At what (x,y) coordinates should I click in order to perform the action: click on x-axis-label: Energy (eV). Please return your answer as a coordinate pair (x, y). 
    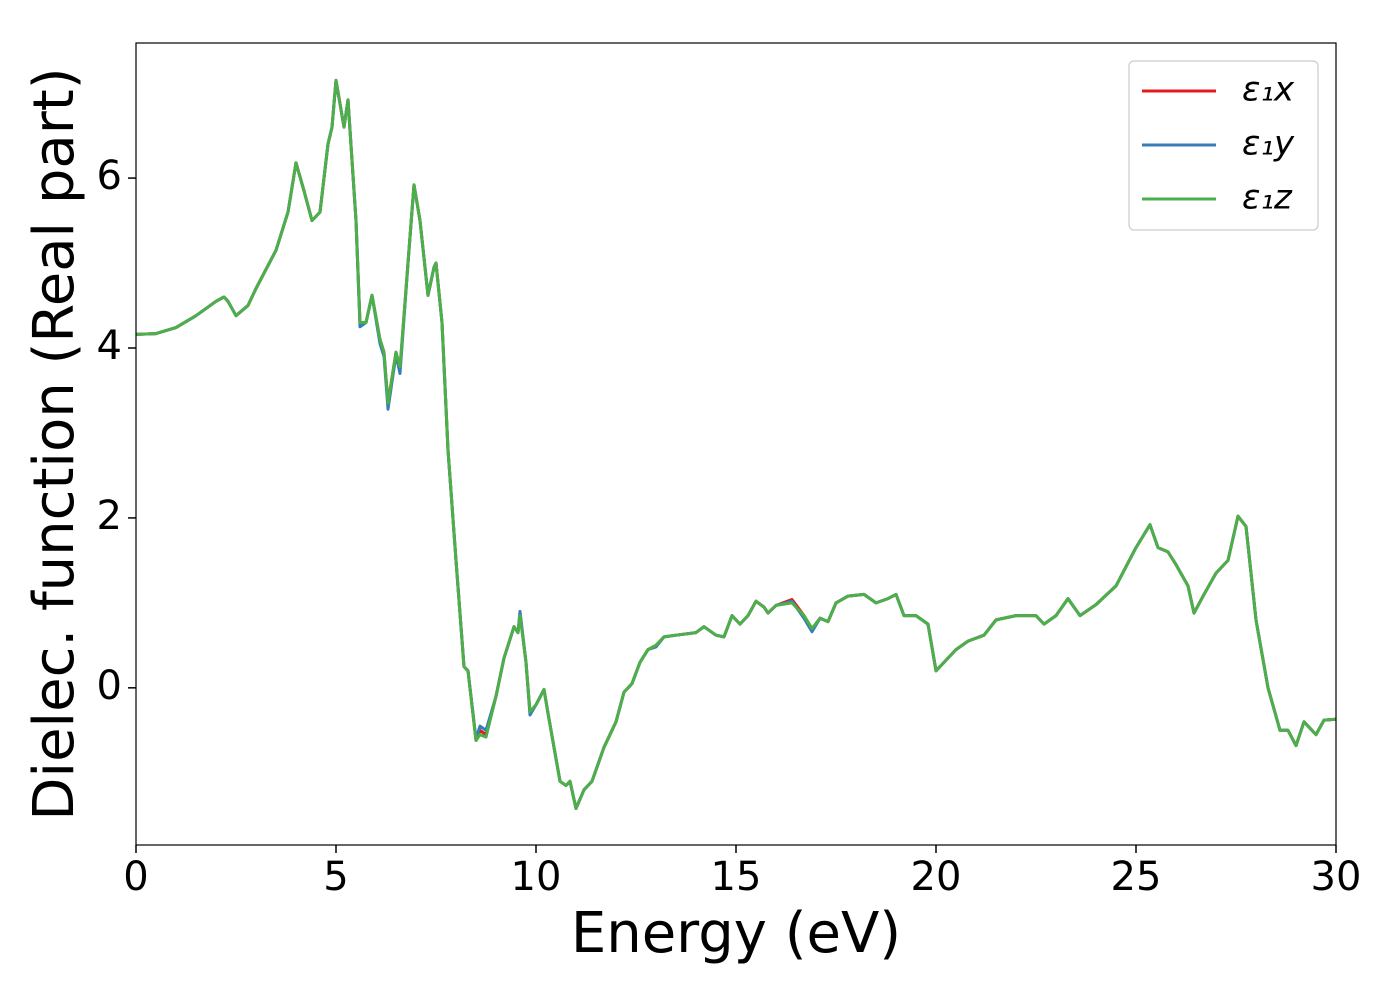
    Looking at the image, I should click on (736, 933).